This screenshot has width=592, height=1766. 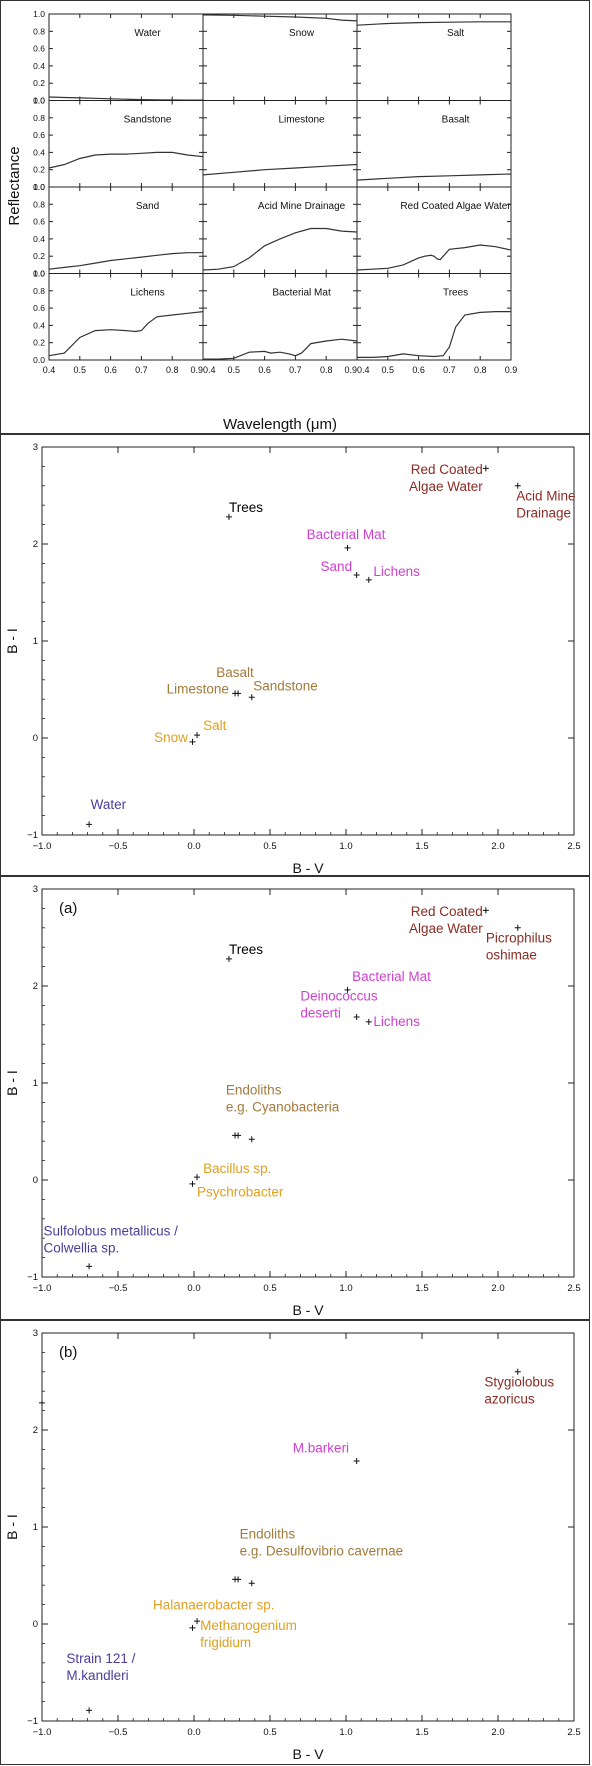 What do you see at coordinates (39, 83) in the screenshot?
I see `y-tick-label: 0.2` at bounding box center [39, 83].